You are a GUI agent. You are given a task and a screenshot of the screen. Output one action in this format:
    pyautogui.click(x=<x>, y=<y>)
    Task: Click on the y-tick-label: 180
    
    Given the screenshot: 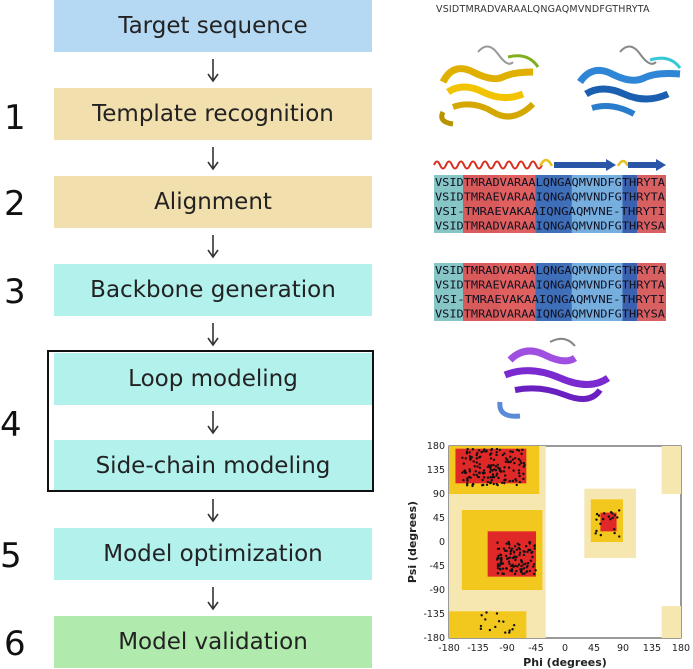 What is the action you would take?
    pyautogui.click(x=436, y=446)
    